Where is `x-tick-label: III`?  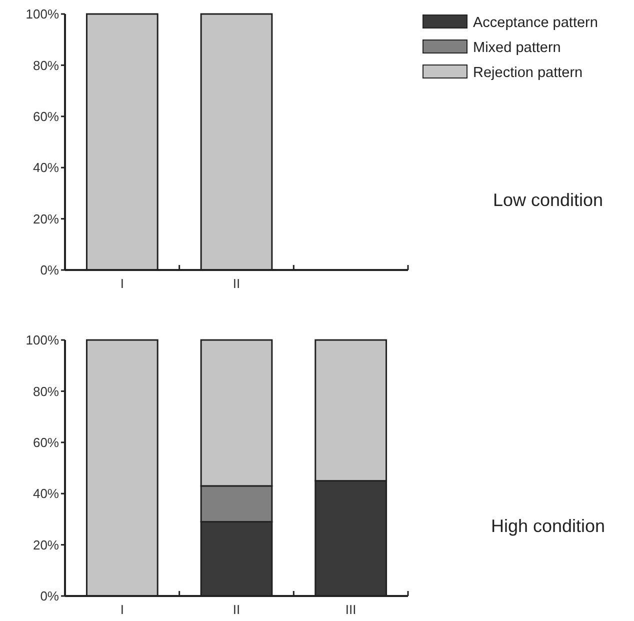
x-tick-label: III is located at coordinates (350, 609).